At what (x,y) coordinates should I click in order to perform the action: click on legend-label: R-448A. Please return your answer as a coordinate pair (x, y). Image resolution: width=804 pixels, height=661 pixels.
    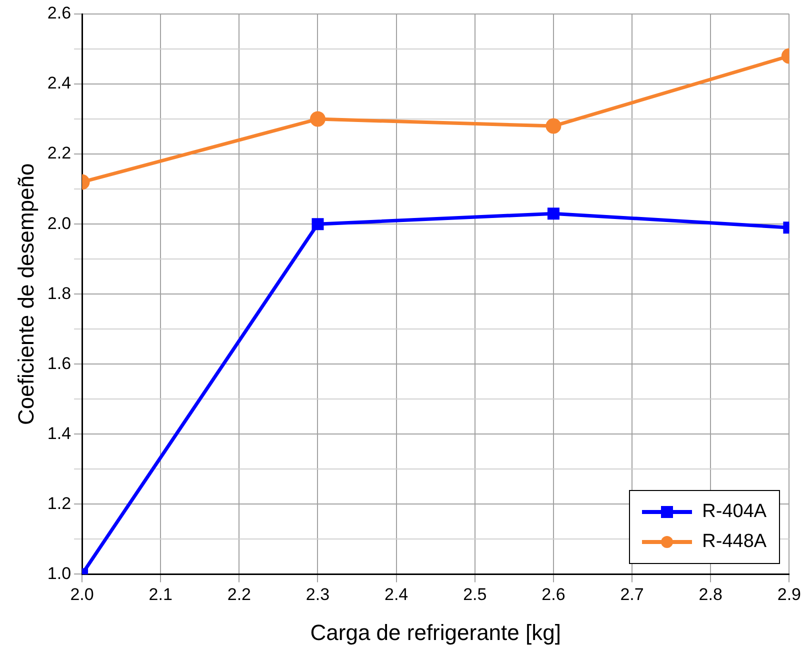
    Looking at the image, I should click on (734, 542).